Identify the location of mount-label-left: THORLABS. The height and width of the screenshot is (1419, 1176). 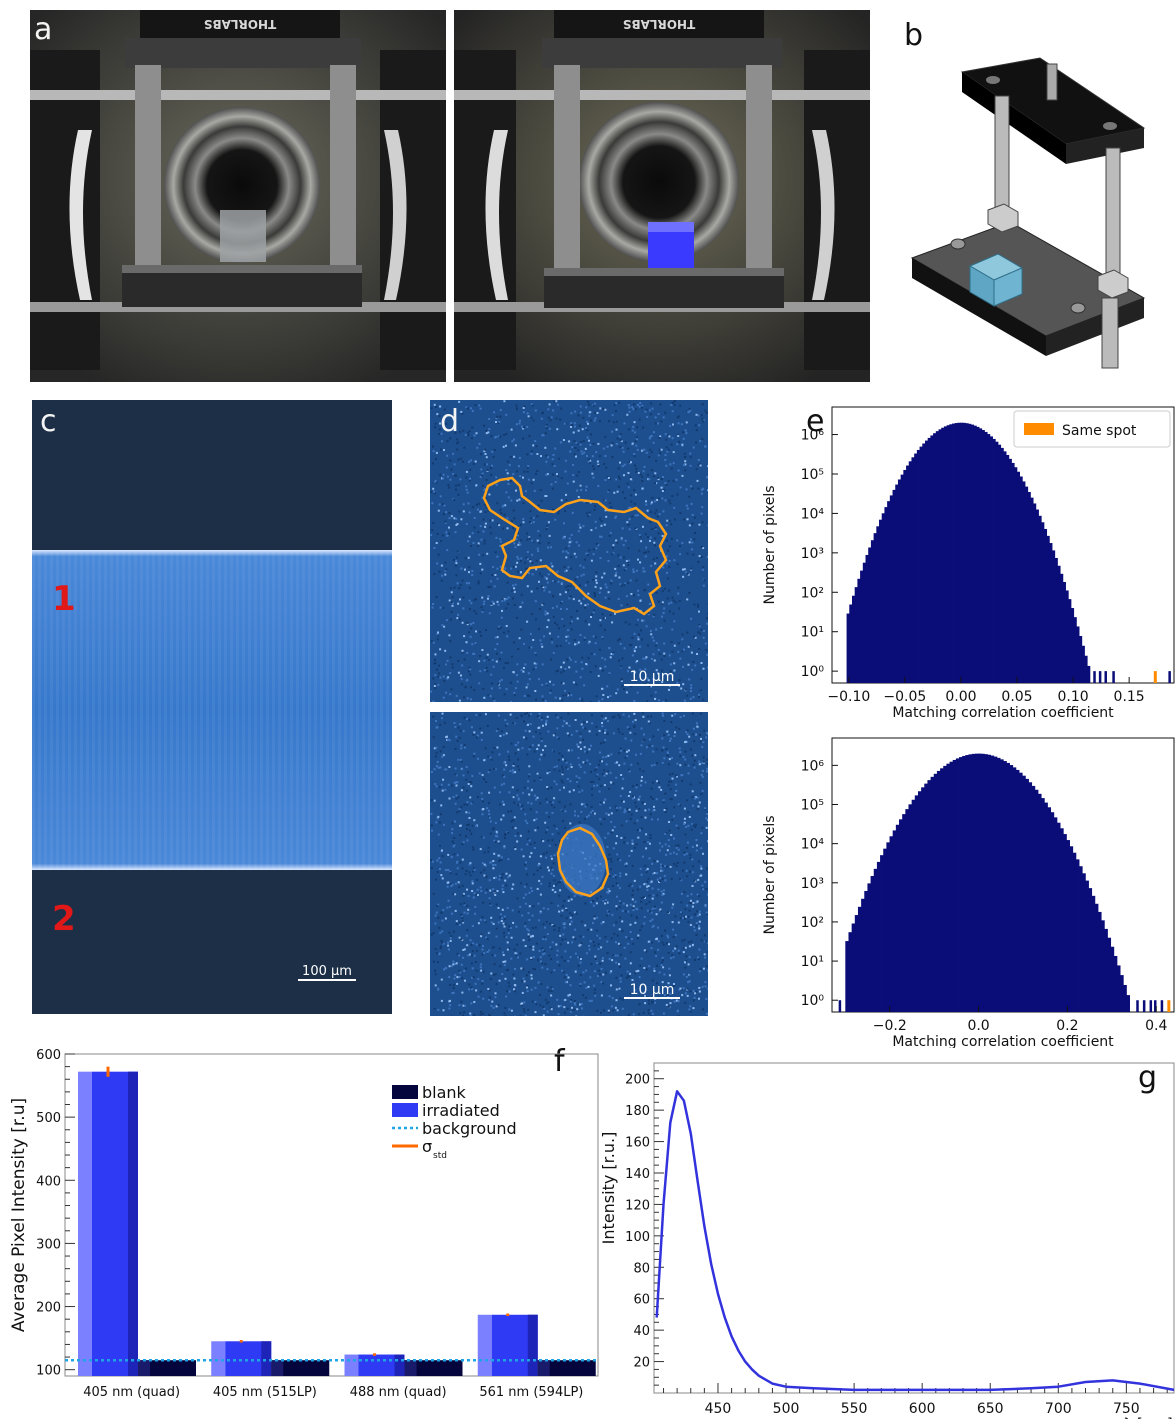
(240, 24).